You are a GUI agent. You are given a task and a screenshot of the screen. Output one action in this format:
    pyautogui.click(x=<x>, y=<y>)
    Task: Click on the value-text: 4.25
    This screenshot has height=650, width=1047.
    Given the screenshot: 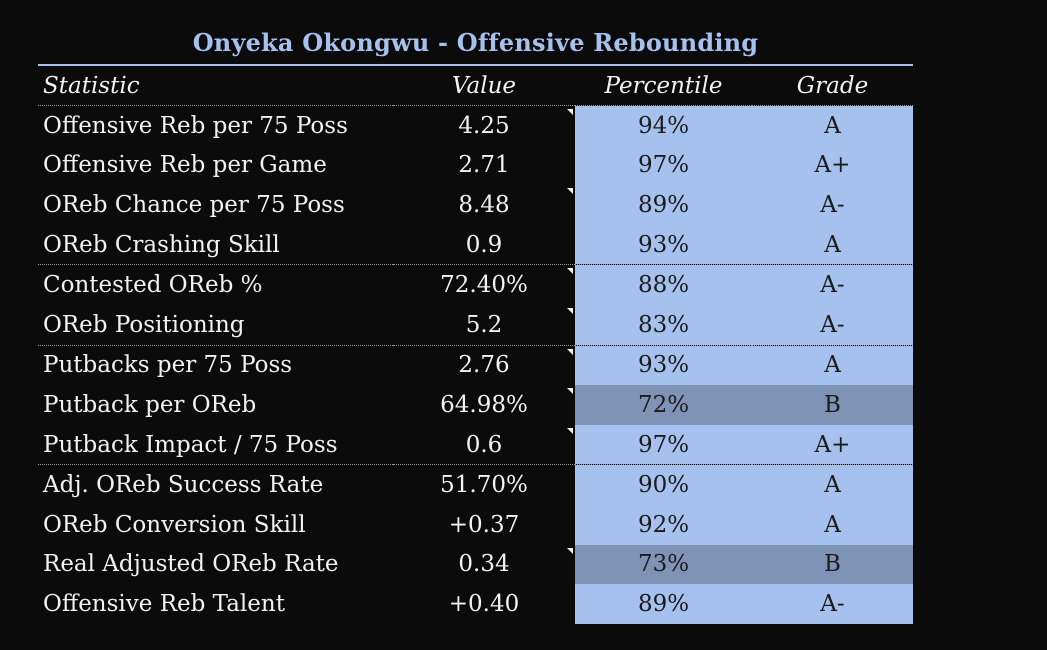 What is the action you would take?
    pyautogui.click(x=484, y=125)
    